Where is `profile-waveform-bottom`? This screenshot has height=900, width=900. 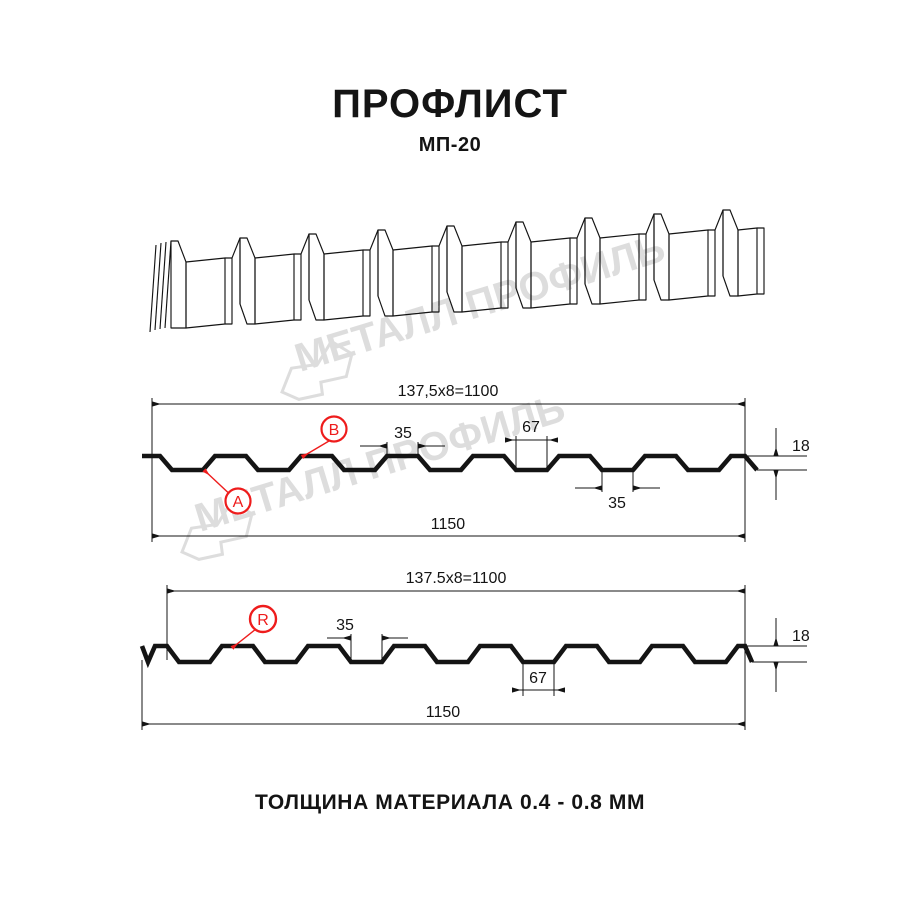 profile-waveform-bottom is located at coordinates (447, 656).